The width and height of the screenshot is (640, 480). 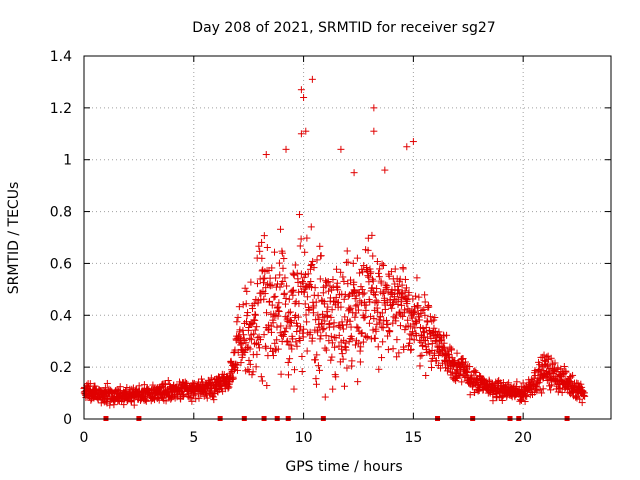 I want to click on x-axis-label: GPS time / hours, so click(x=343, y=467).